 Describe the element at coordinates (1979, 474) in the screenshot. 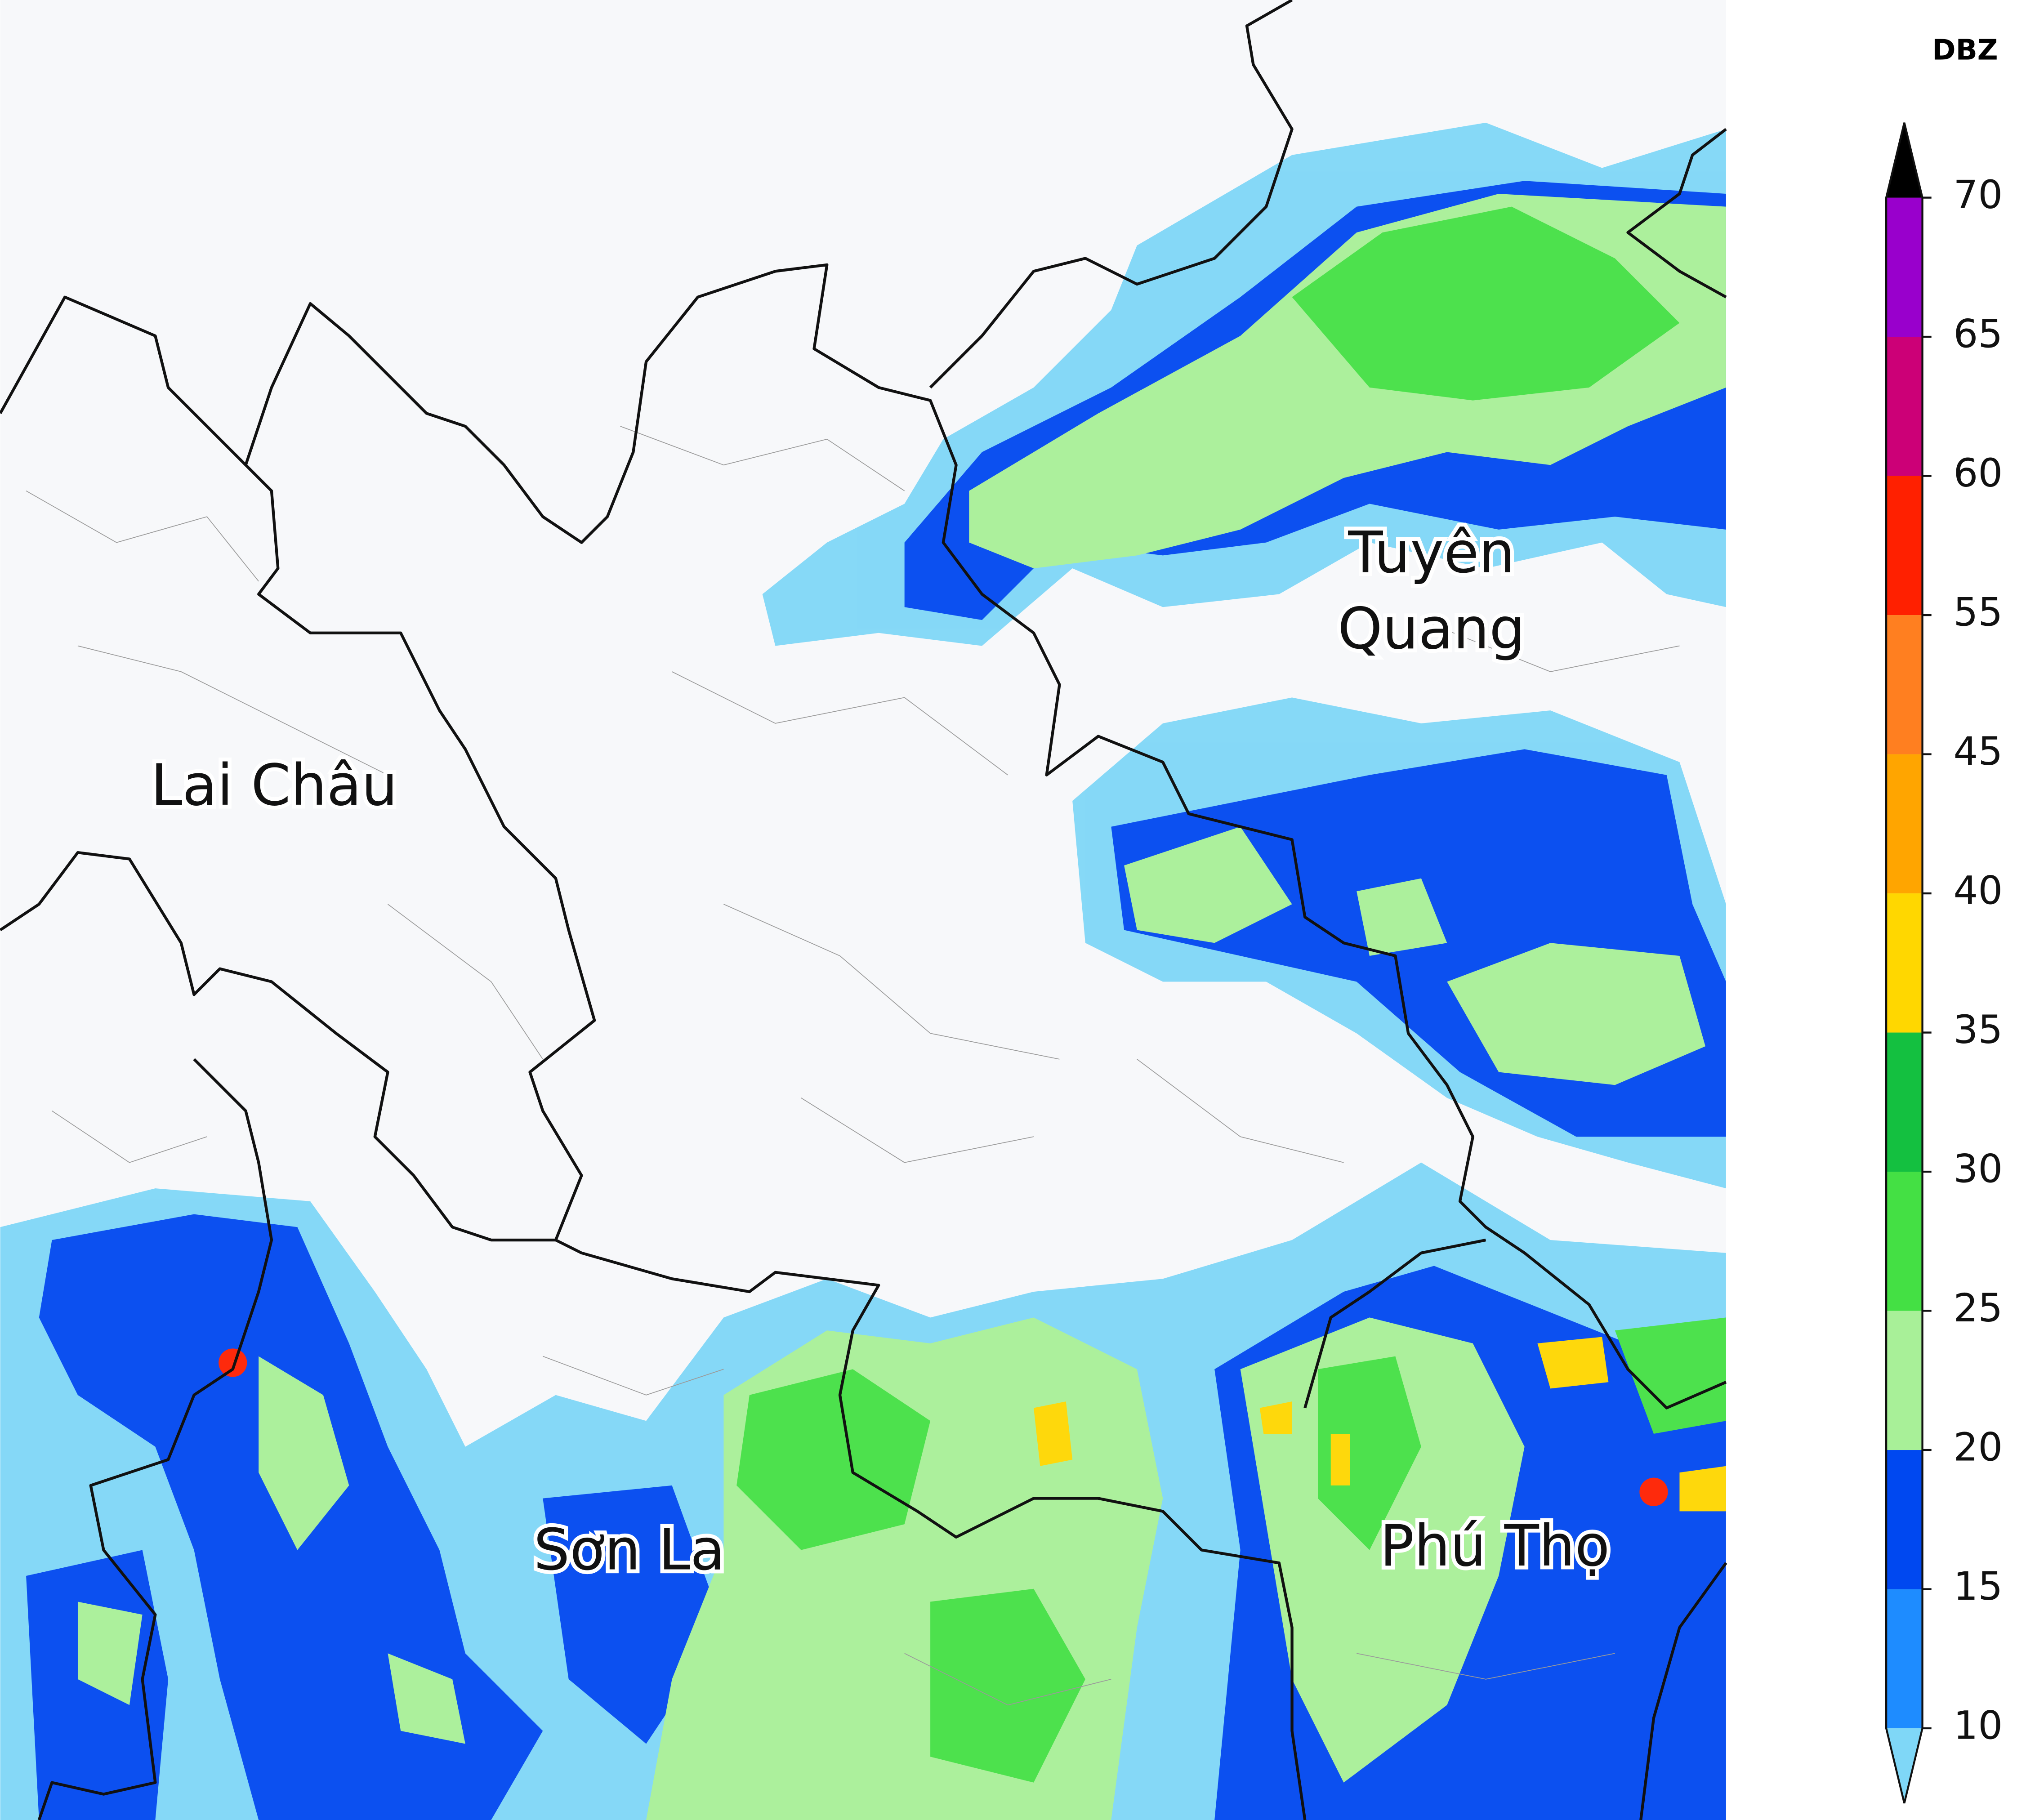

I see `colorbar-tick-label: 60` at that location.